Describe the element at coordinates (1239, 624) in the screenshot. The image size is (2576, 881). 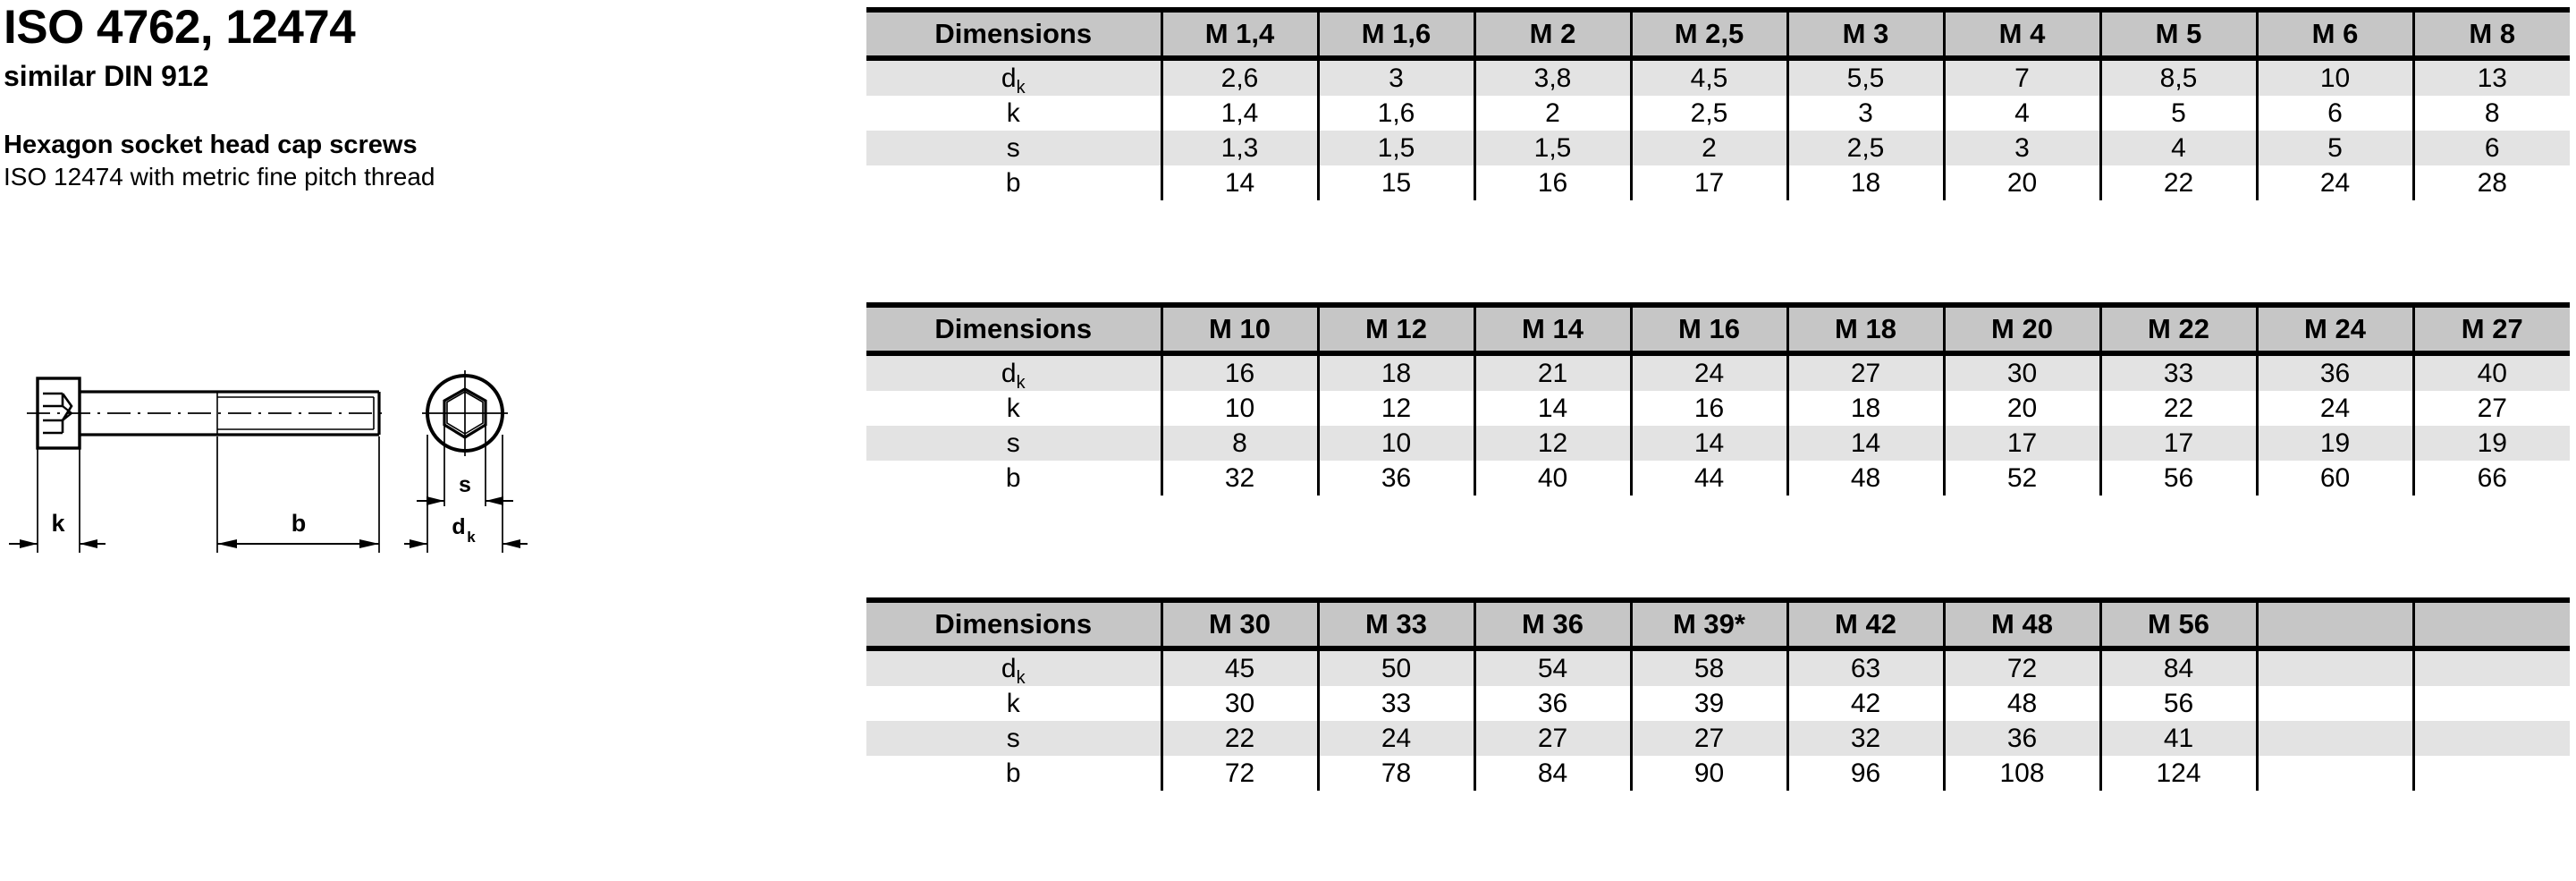
I see `column-header-size: M 30` at that location.